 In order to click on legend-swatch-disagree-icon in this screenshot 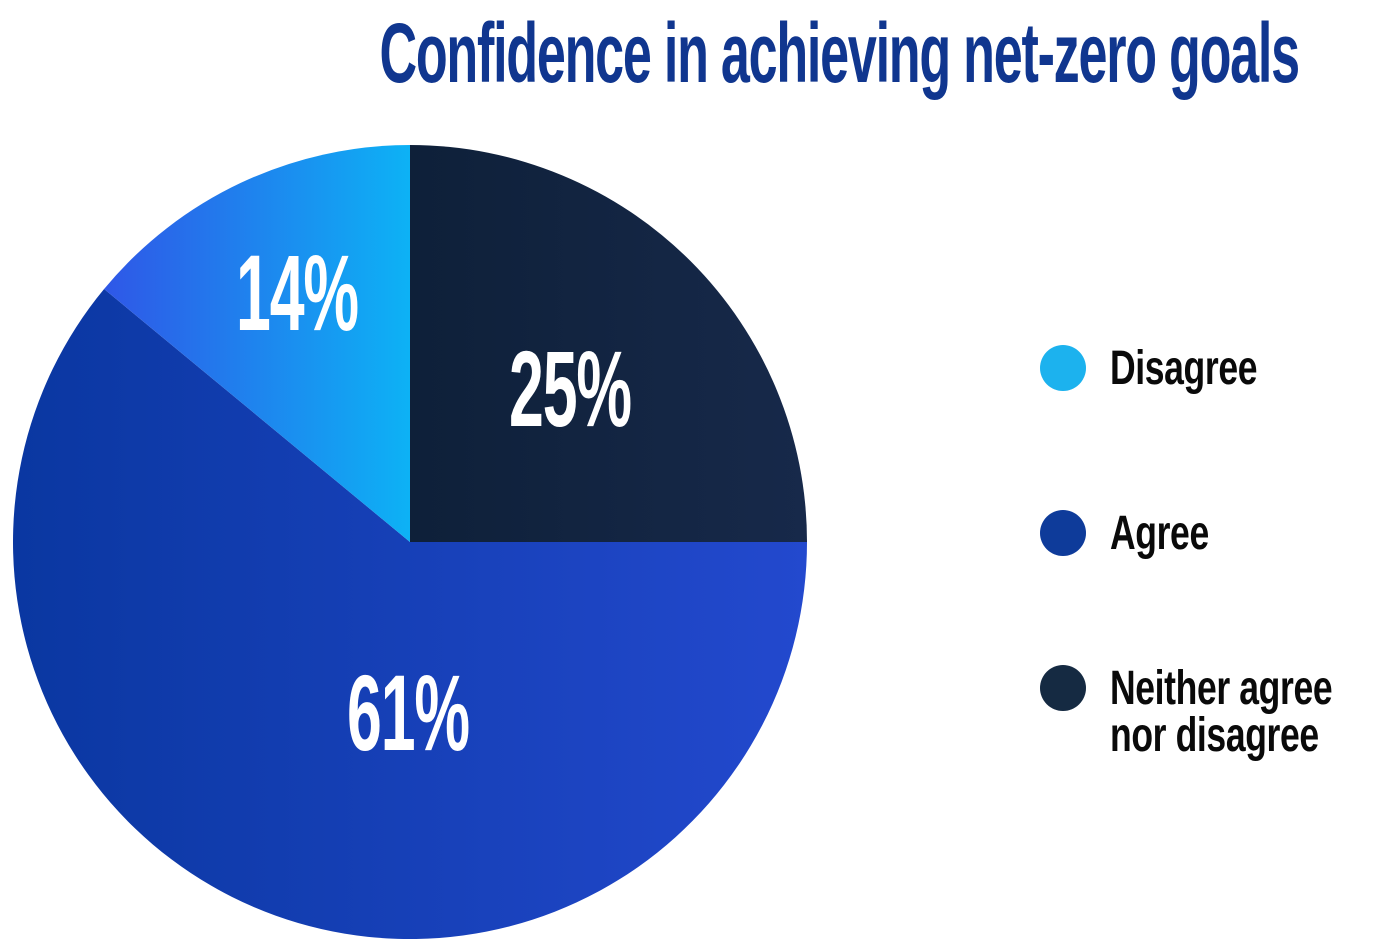, I will do `click(1063, 368)`.